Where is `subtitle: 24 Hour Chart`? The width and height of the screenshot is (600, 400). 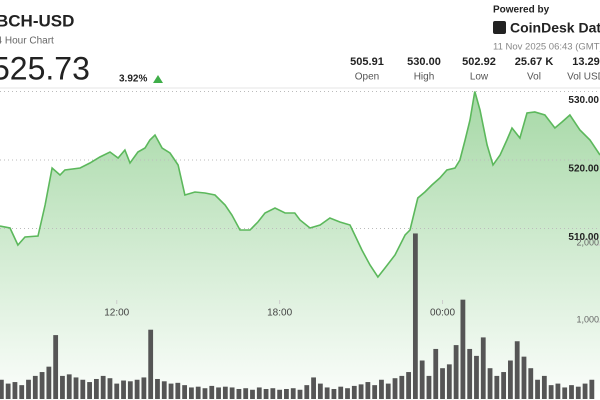
subtitle: 24 Hour Chart is located at coordinates (27, 41).